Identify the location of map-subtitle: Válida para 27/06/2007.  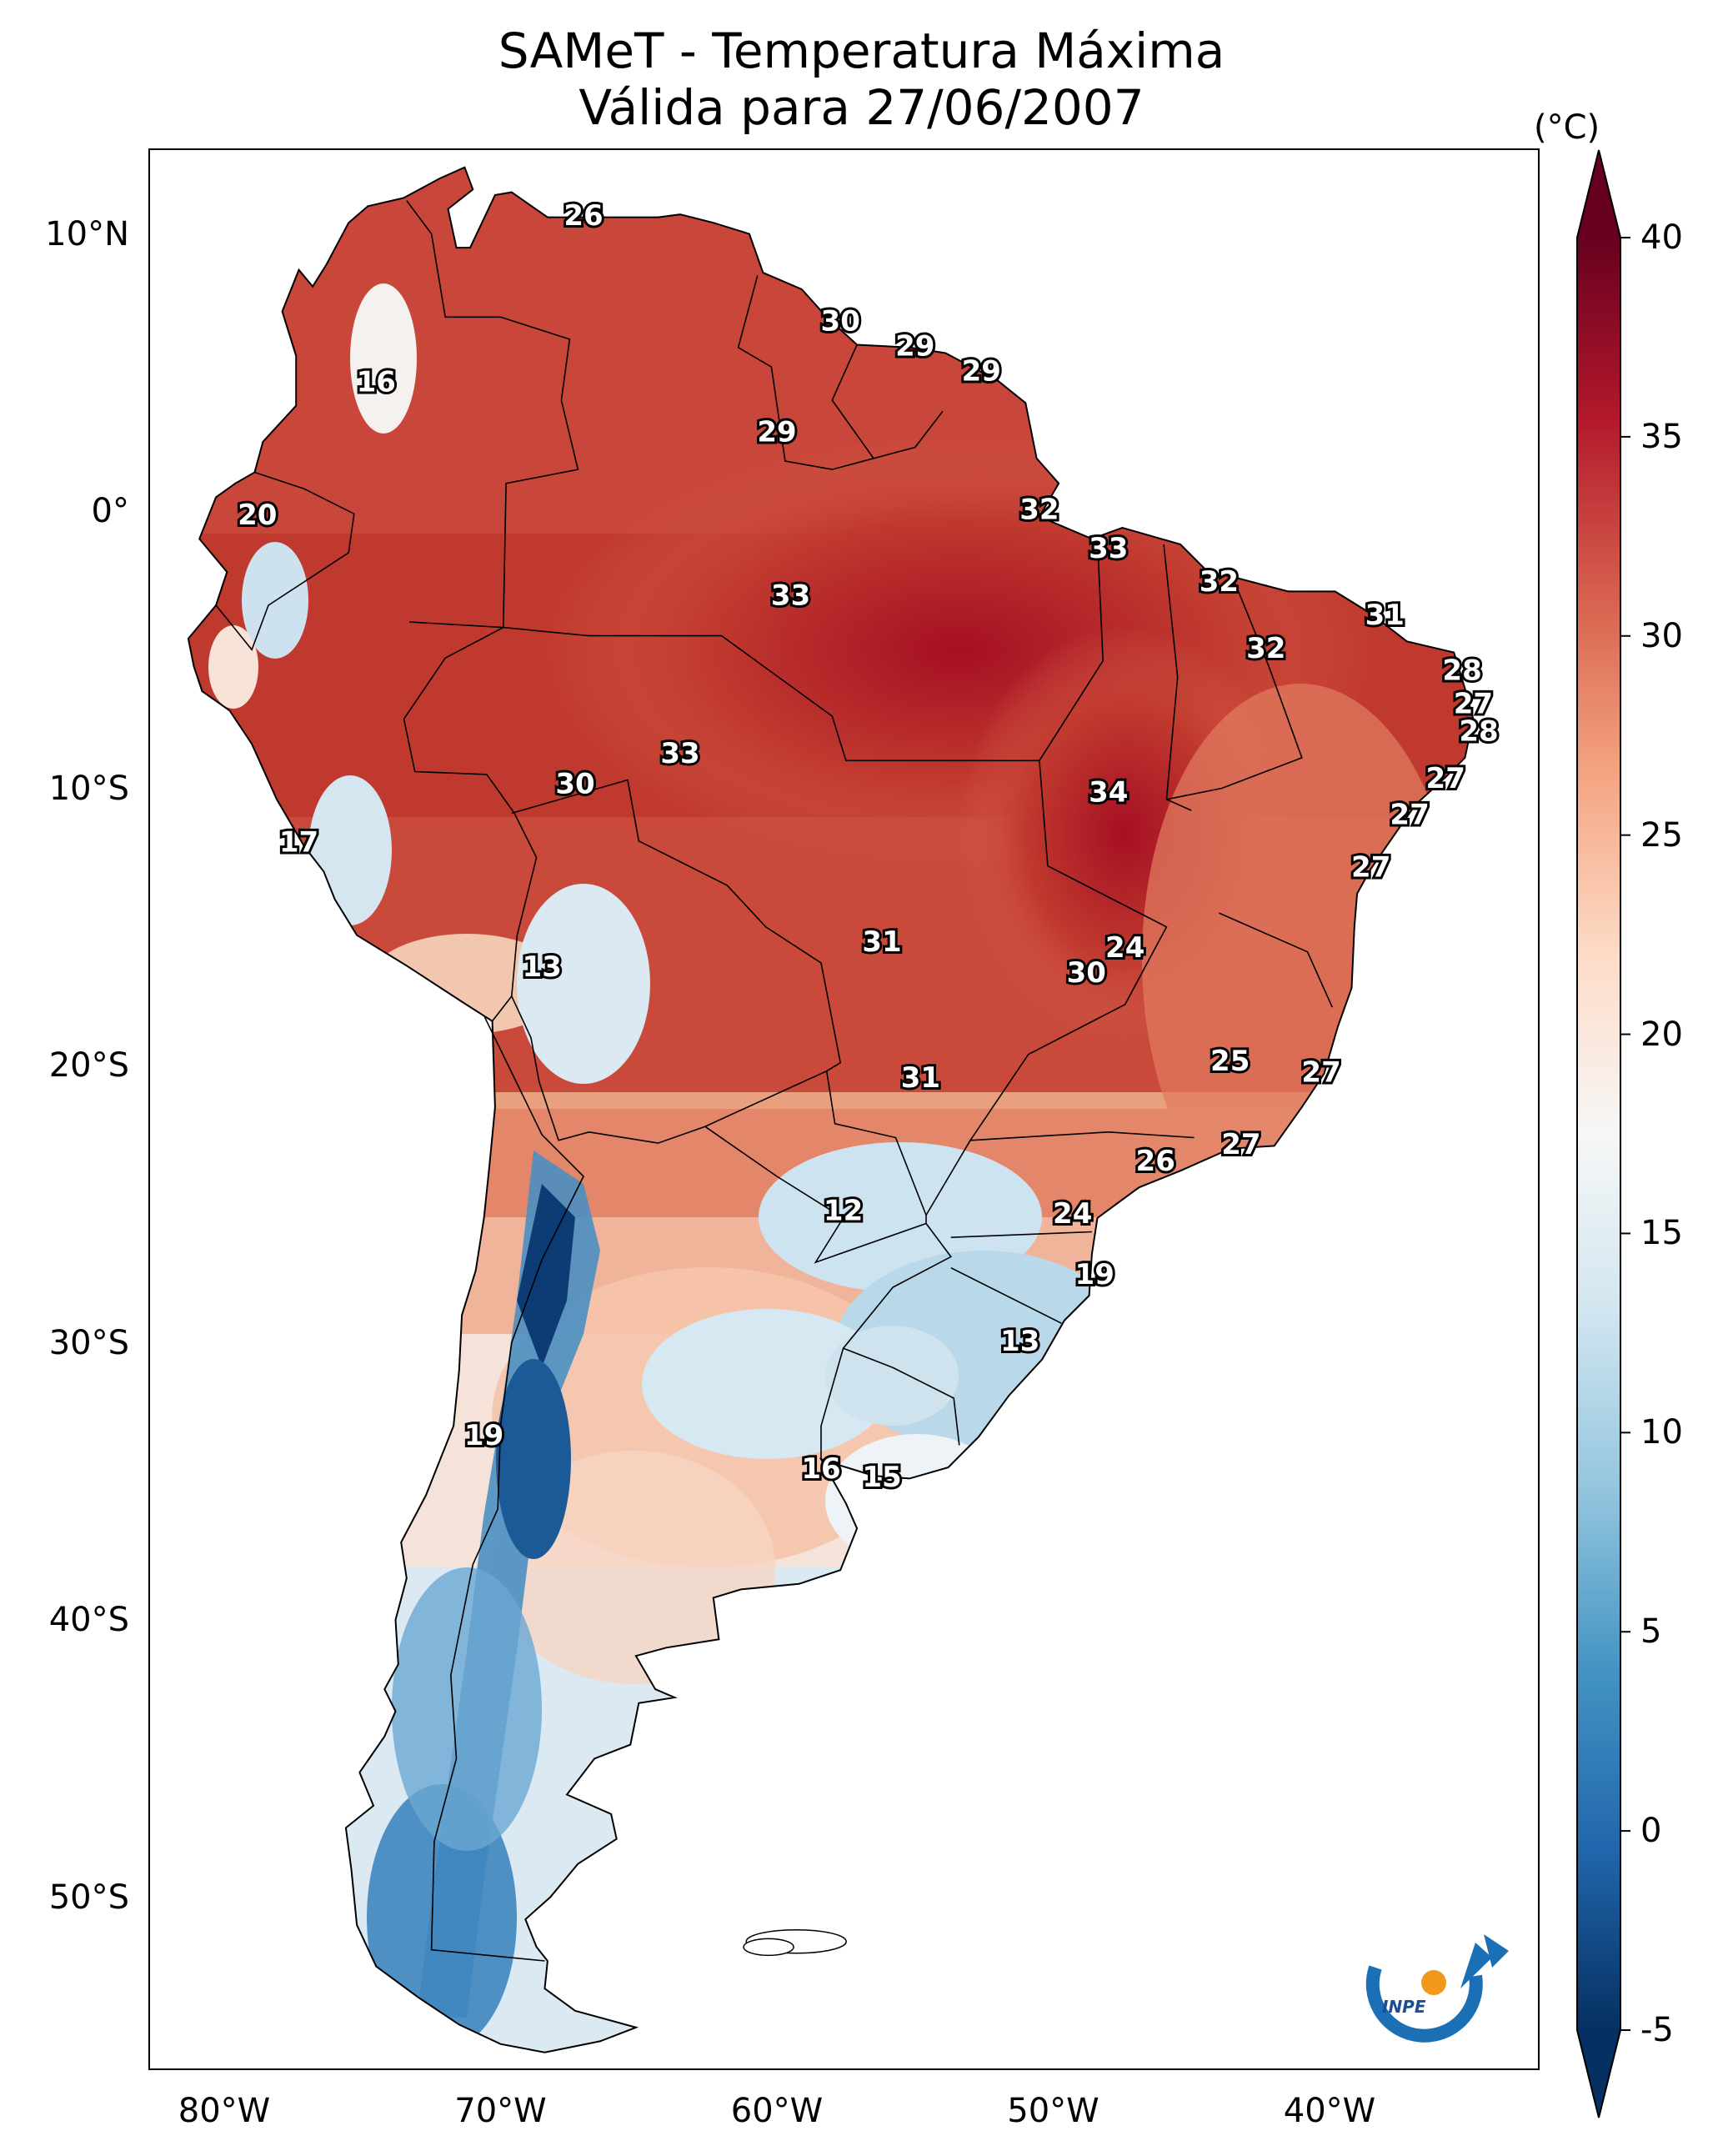
(861, 108).